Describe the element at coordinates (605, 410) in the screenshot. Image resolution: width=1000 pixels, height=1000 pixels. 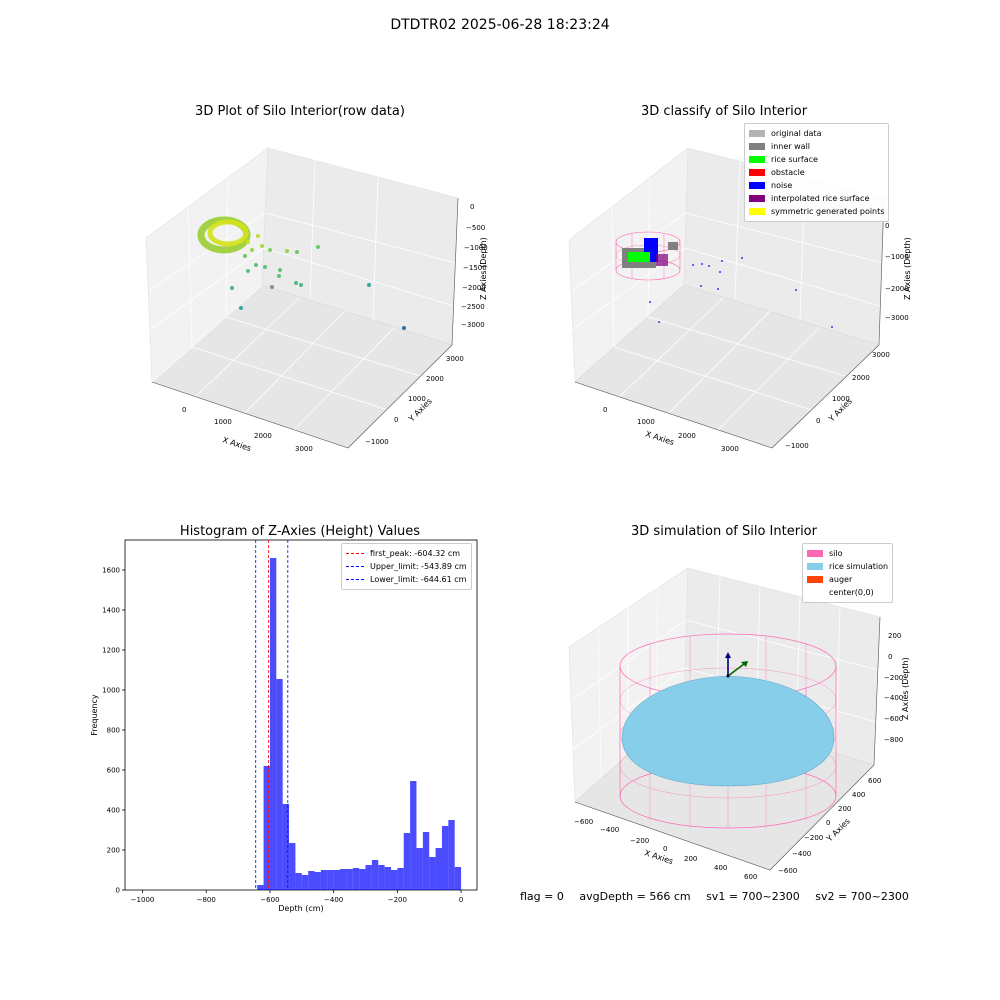
I see `classify-xtick-0: 0` at that location.